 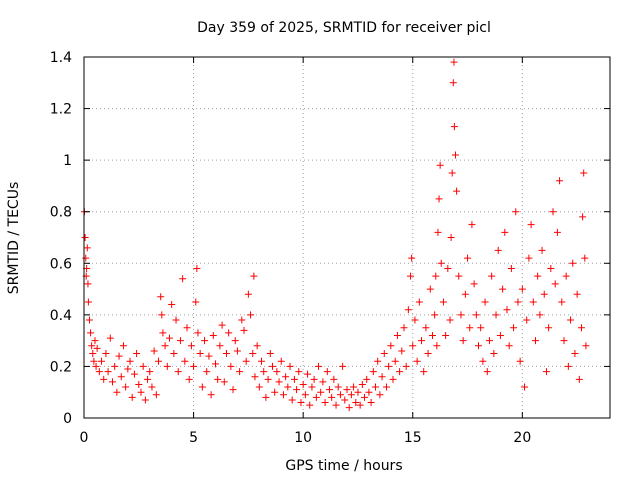 I want to click on y-tick-label: 0.8, so click(x=61, y=213).